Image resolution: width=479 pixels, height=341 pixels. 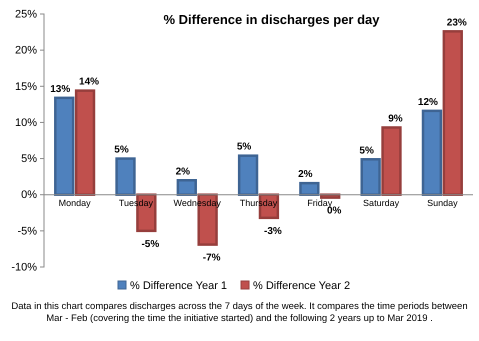 I want to click on data-label: 23%, so click(x=456, y=22).